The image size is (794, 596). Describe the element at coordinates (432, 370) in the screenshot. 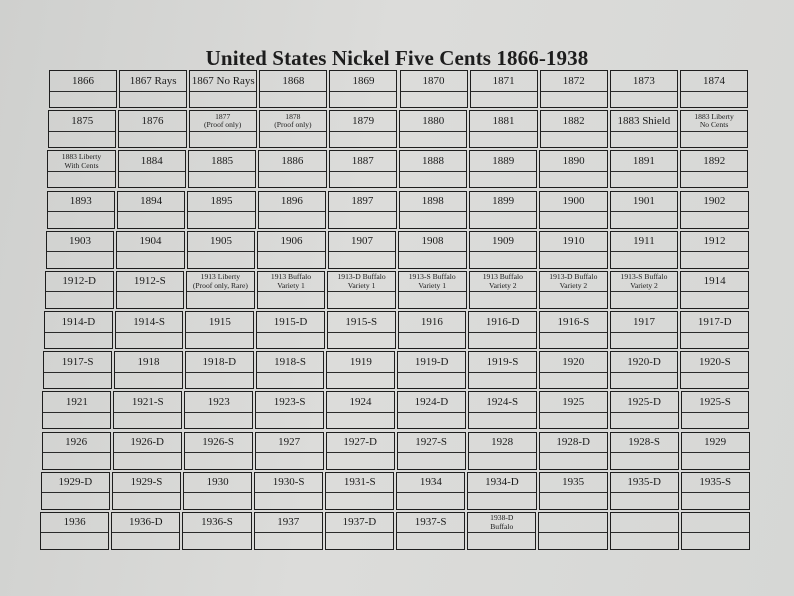

I see `coin-cell: 1919-D` at that location.